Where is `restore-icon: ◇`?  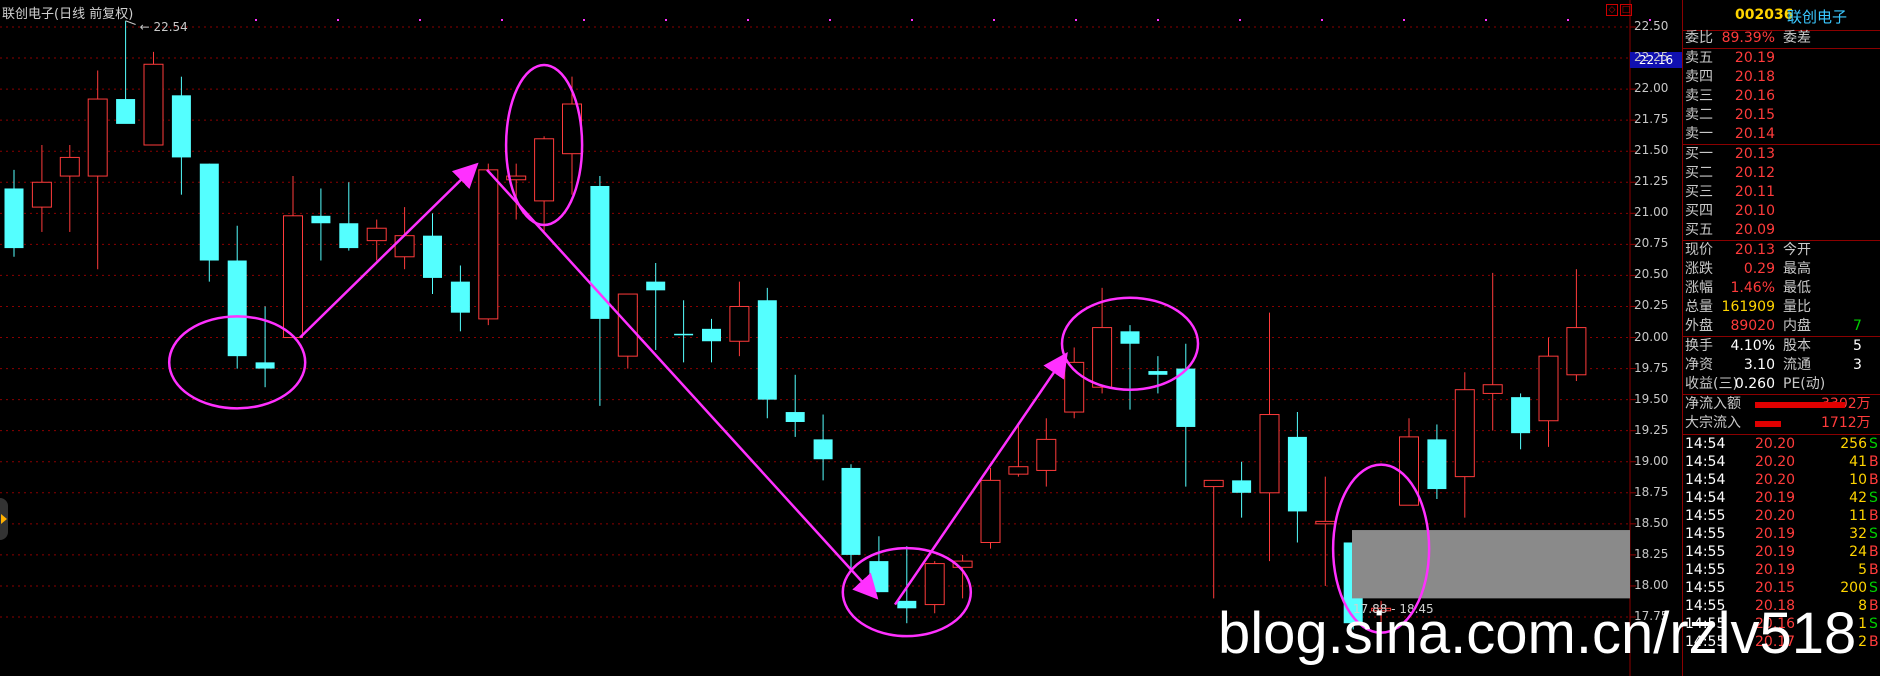
restore-icon: ◇ is located at coordinates (1612, 10).